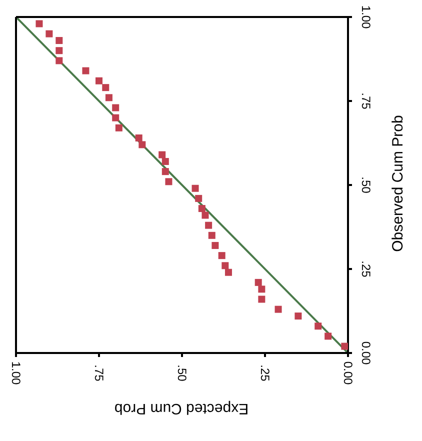 The image size is (422, 441). What do you see at coordinates (366, 353) in the screenshot?
I see `y-tick-label: 0.00` at bounding box center [366, 353].